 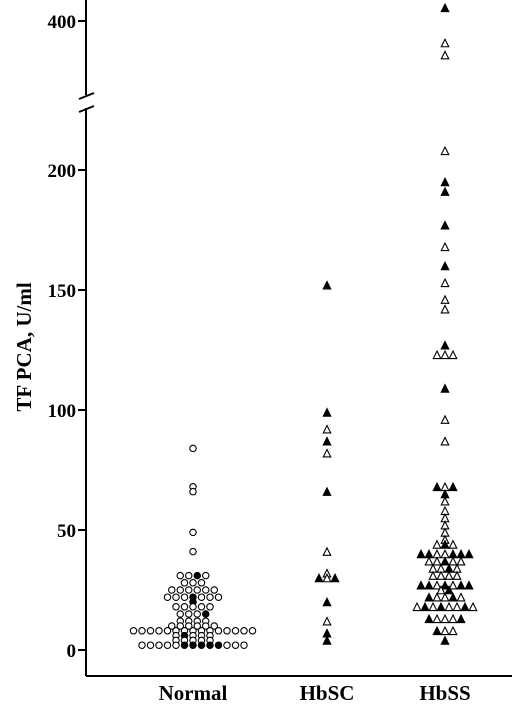 What do you see at coordinates (444, 693) in the screenshot?
I see `x-category-label: HbSS` at bounding box center [444, 693].